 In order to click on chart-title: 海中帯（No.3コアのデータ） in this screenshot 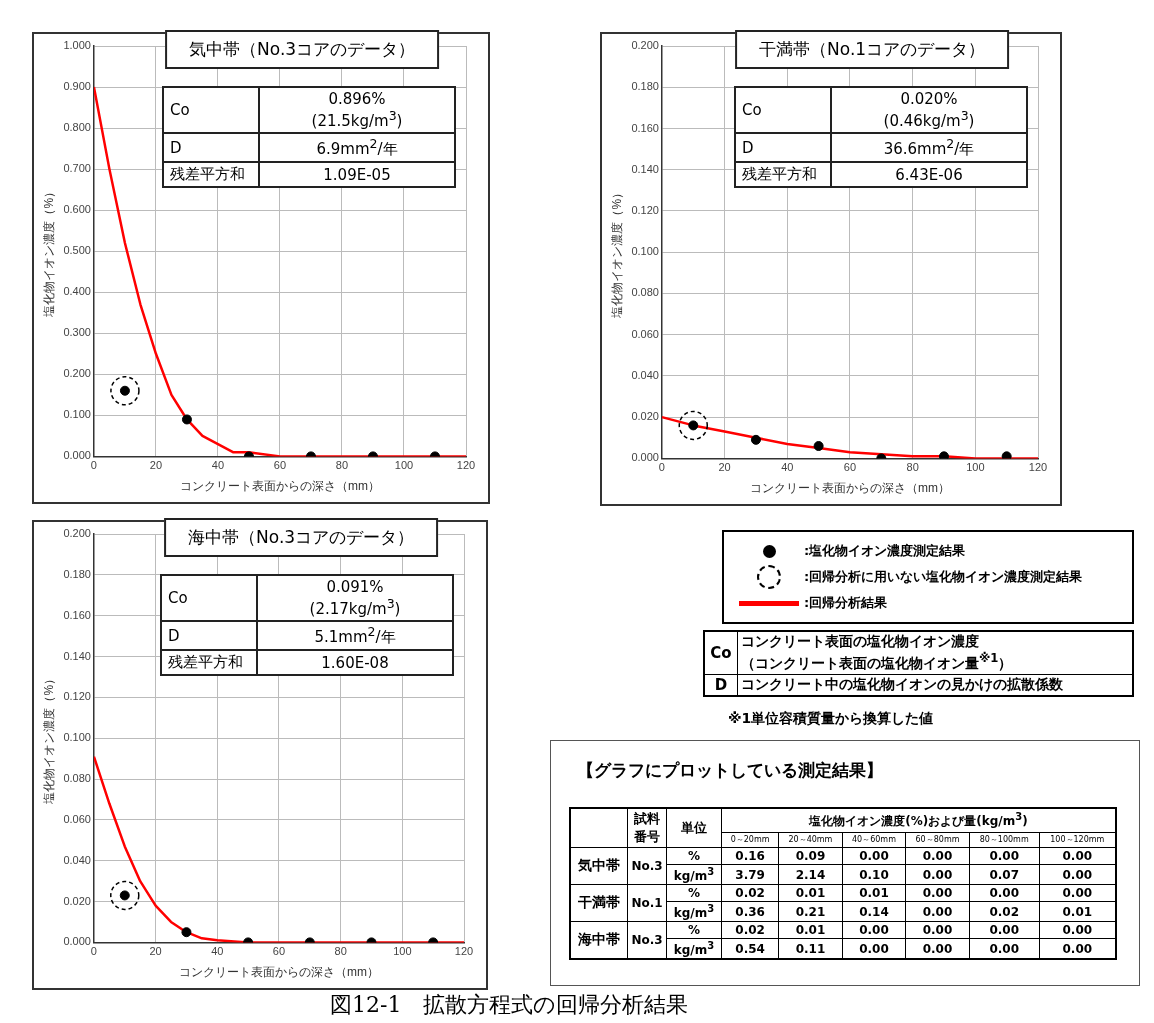, I will do `click(301, 537)`.